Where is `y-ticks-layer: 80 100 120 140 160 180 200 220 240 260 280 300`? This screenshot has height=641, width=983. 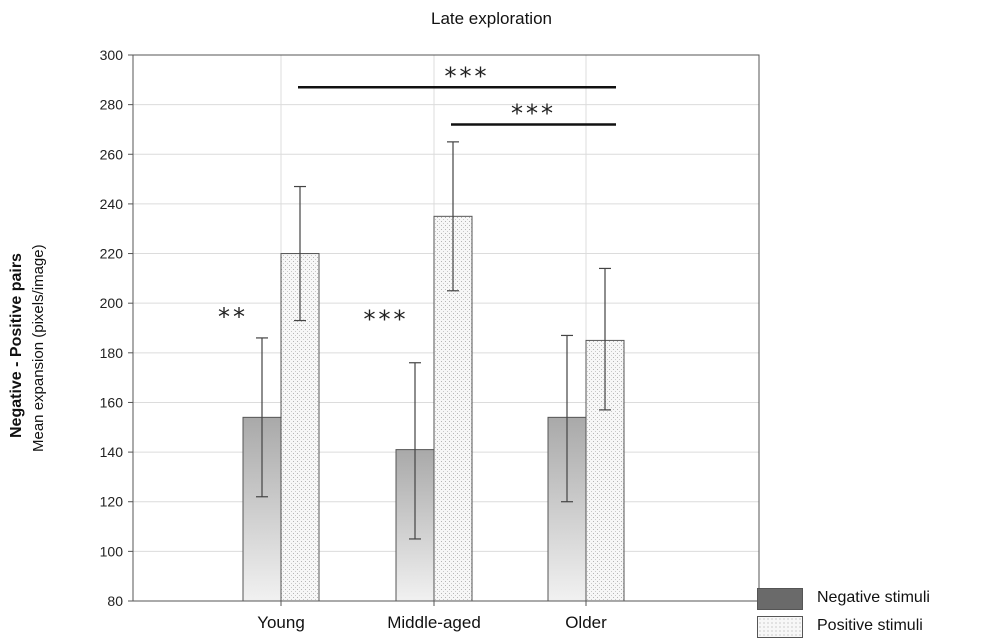 y-ticks-layer: 80 100 120 140 160 180 200 220 240 260 280 300 is located at coordinates (116, 328).